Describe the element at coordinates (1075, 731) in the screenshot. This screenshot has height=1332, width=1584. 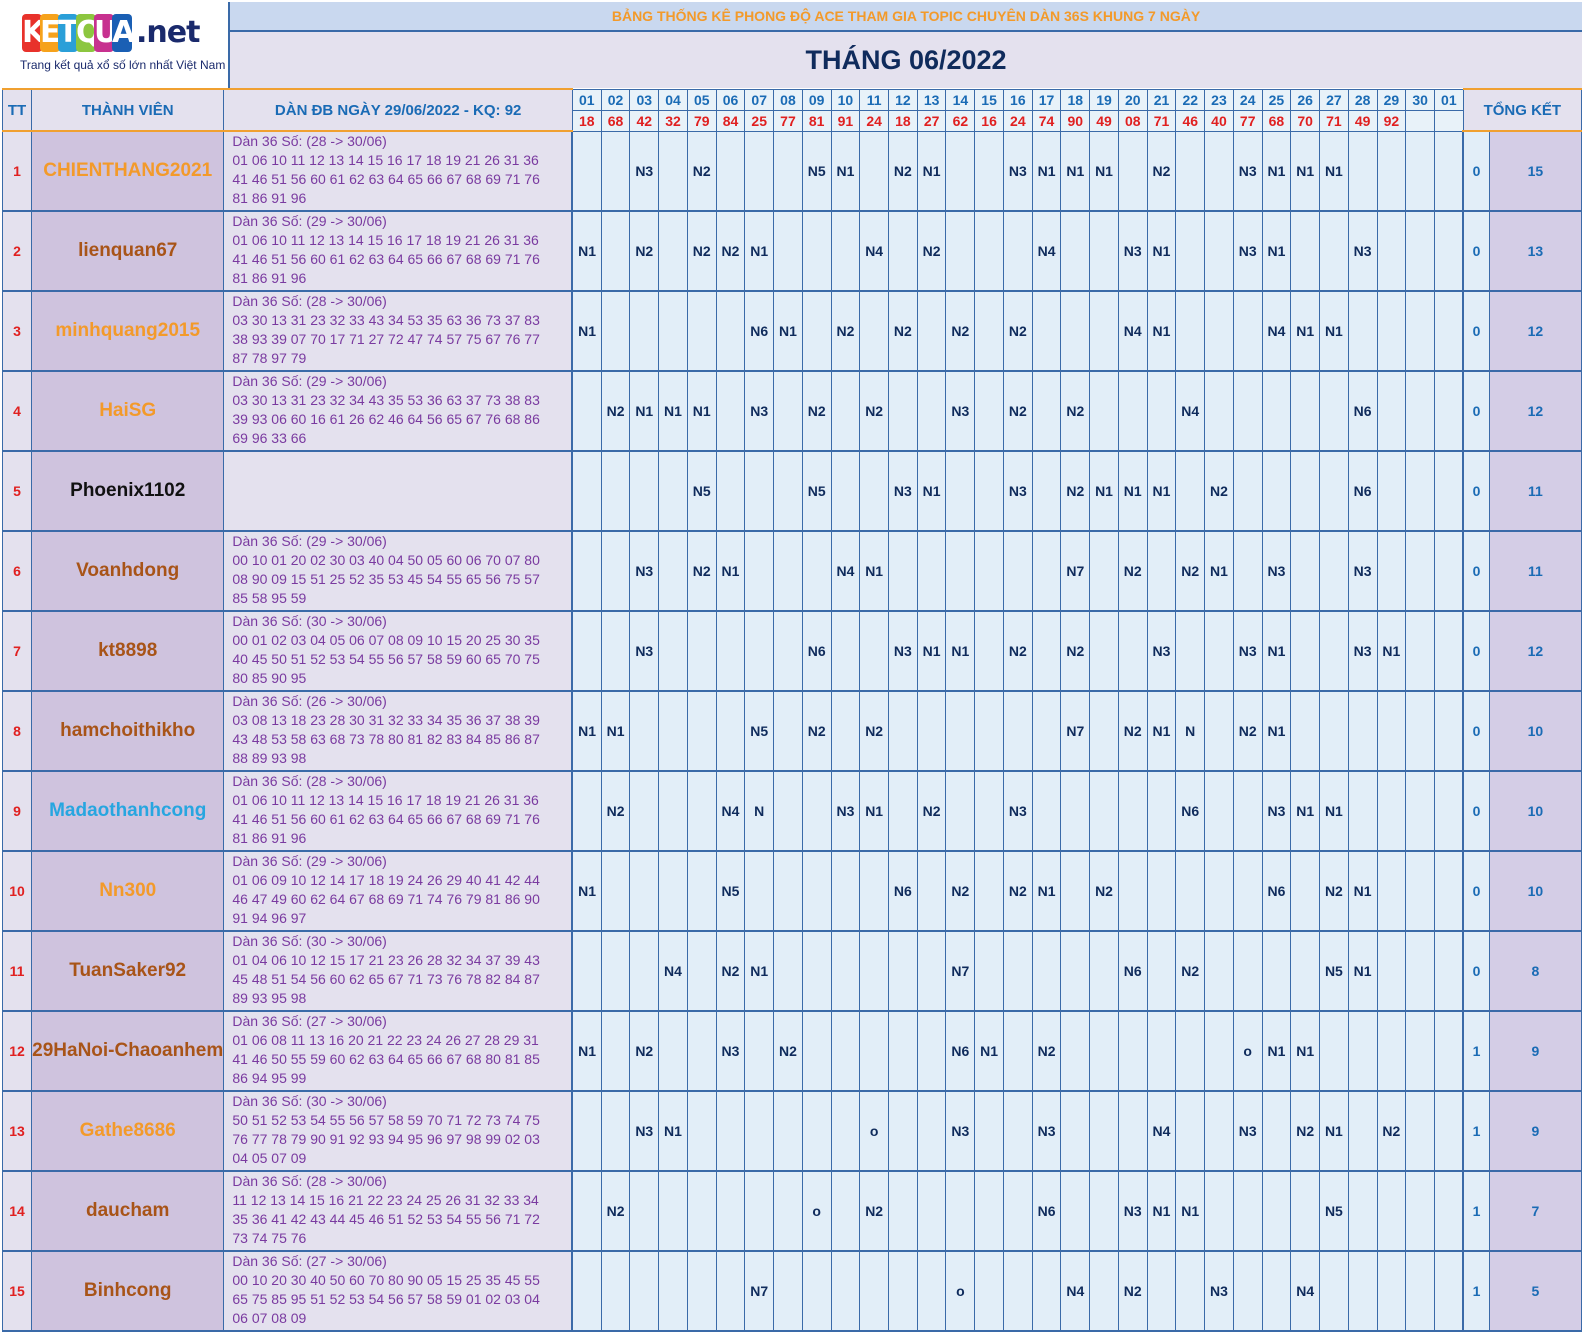
I see `day-cell: N7` at that location.